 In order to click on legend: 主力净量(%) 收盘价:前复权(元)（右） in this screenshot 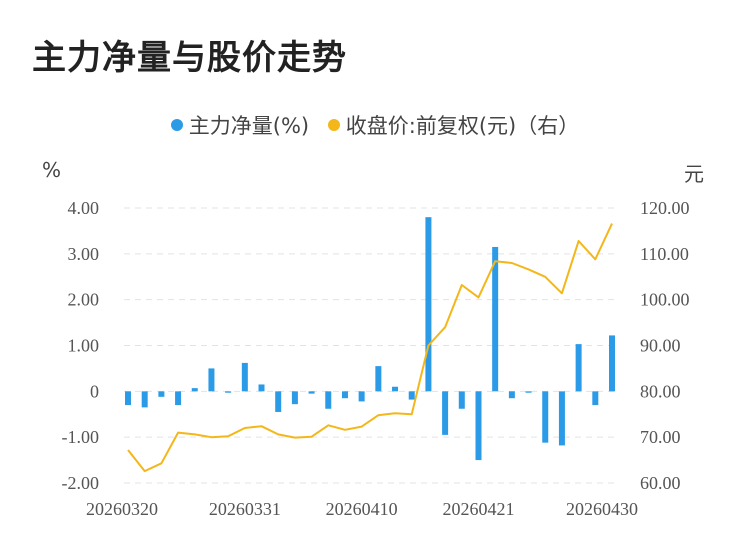, I will do `click(375, 125)`.